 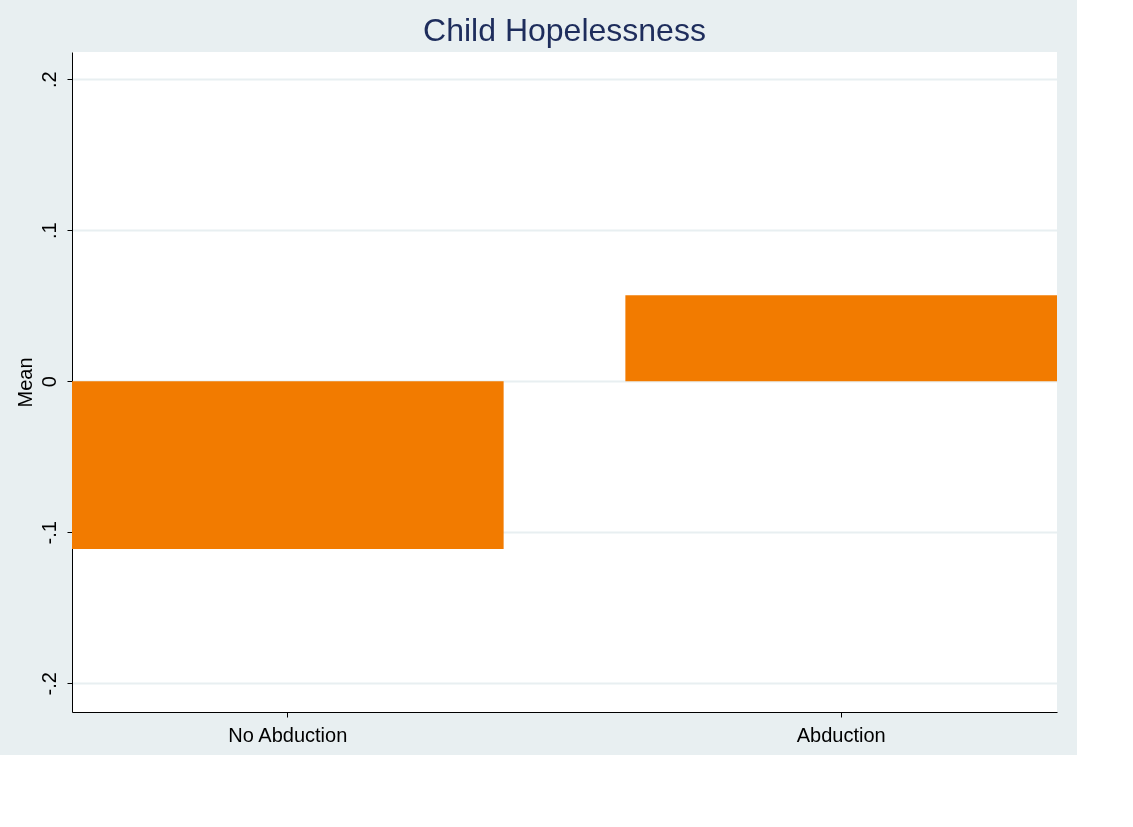 I want to click on x-tick-label: No Abduction, so click(x=288, y=734).